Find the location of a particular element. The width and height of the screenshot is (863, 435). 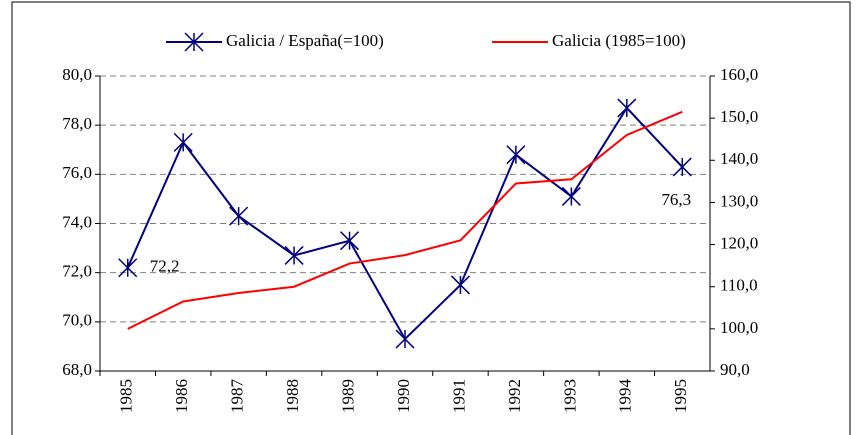

x-tick-label: 1995 is located at coordinates (680, 396).